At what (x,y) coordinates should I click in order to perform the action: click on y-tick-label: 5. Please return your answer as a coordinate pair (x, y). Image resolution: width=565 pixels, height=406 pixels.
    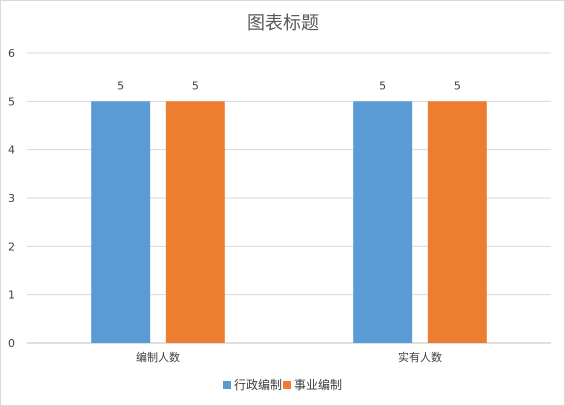
    Looking at the image, I should click on (11, 101).